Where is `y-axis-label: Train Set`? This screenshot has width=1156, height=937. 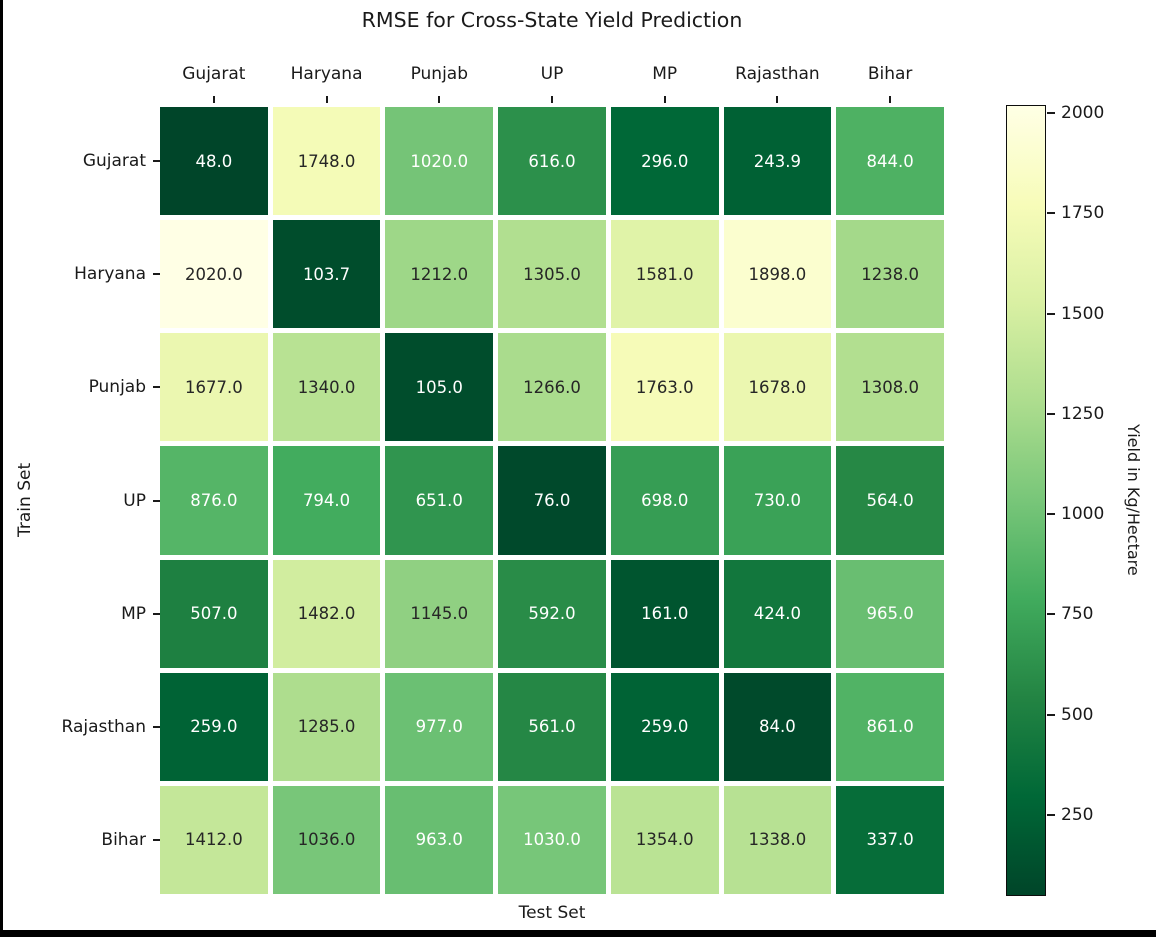 y-axis-label: Train Set is located at coordinates (25, 500).